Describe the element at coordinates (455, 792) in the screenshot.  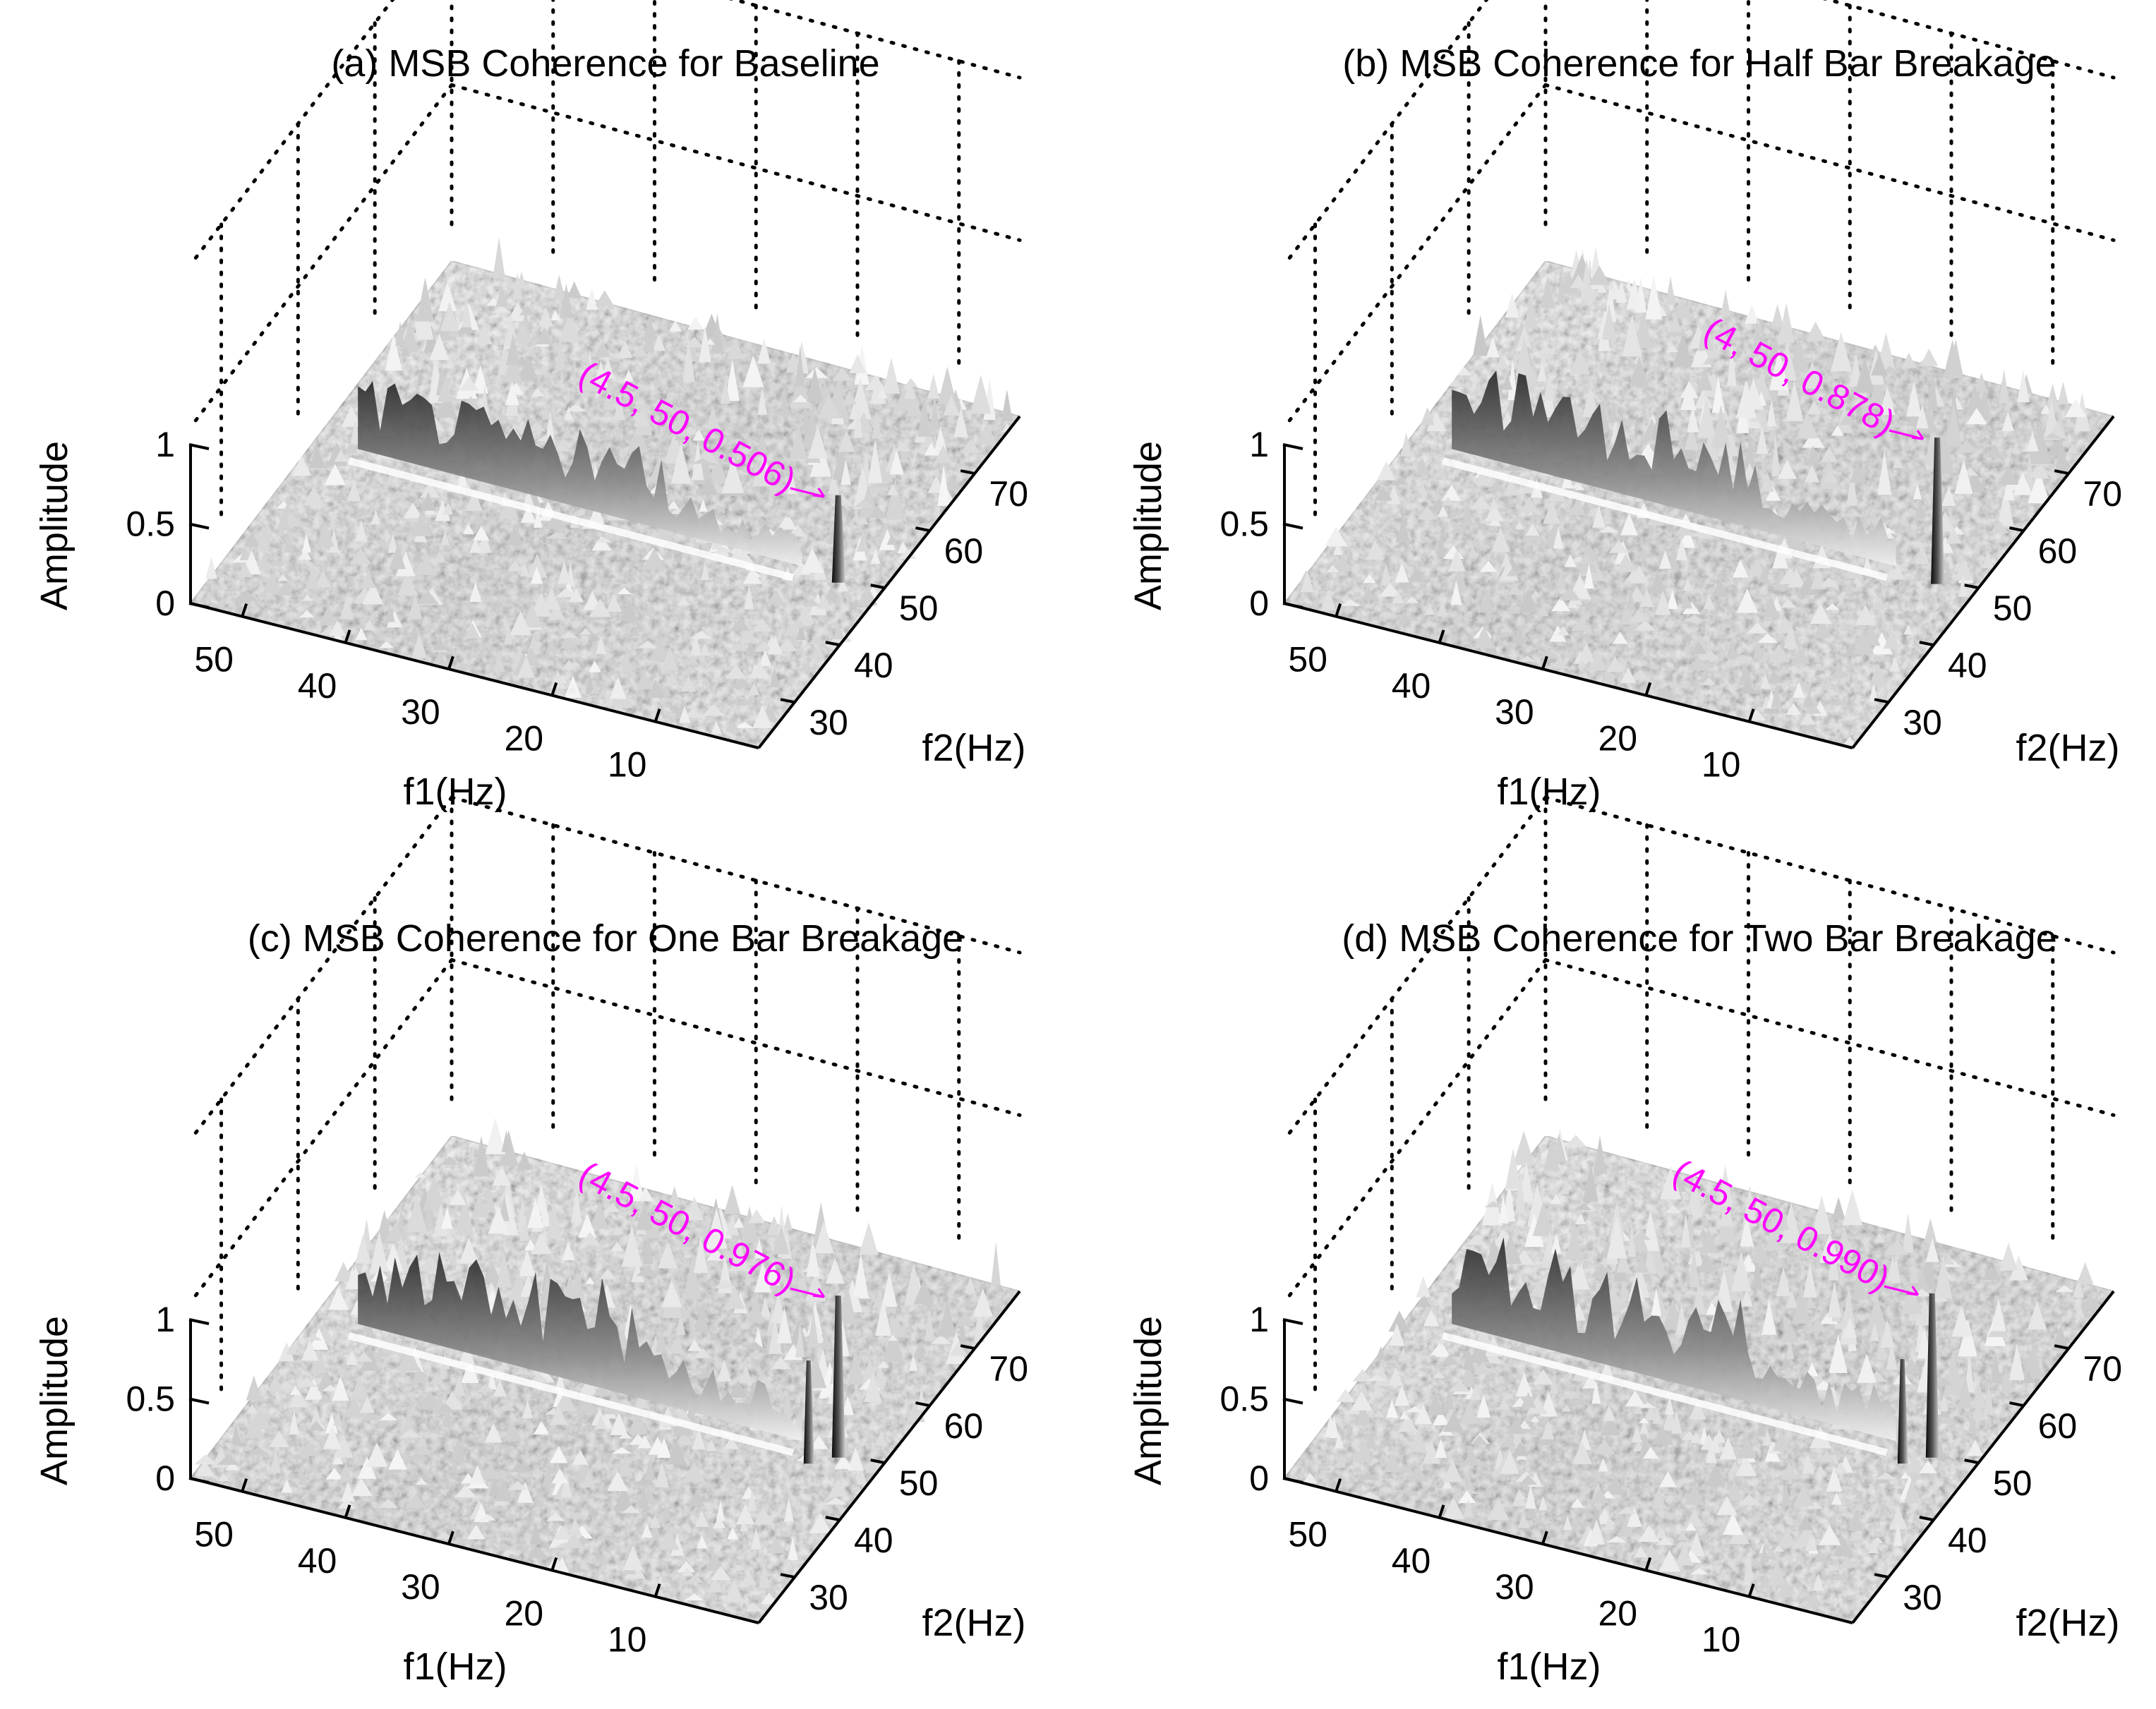
I see `f1-axis-label: f1(Hz)` at that location.